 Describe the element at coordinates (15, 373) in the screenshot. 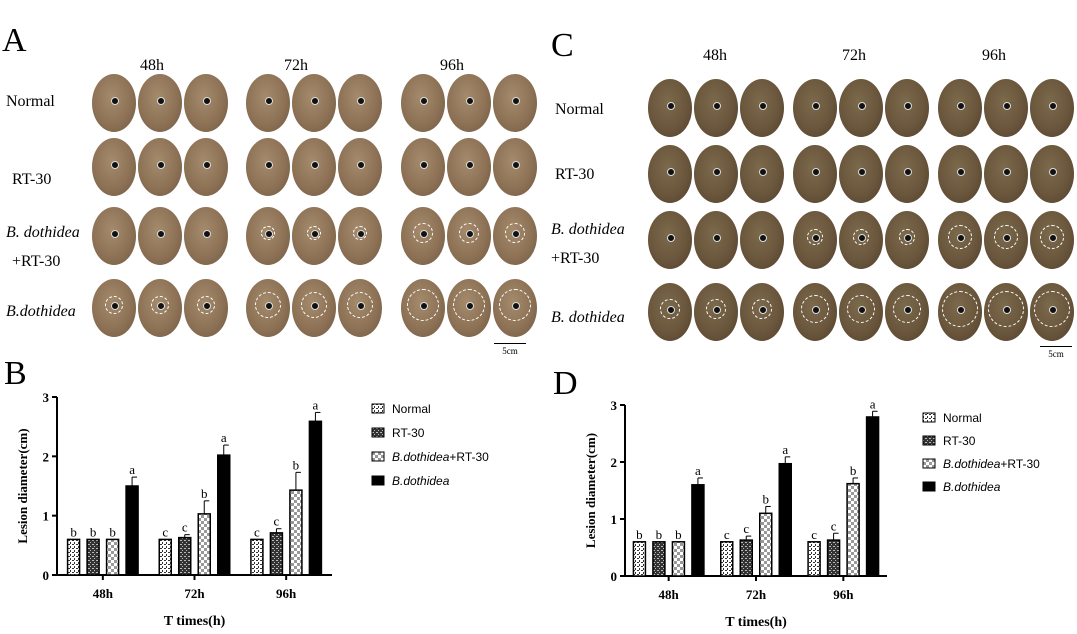

I see `panel-label-b: B` at that location.